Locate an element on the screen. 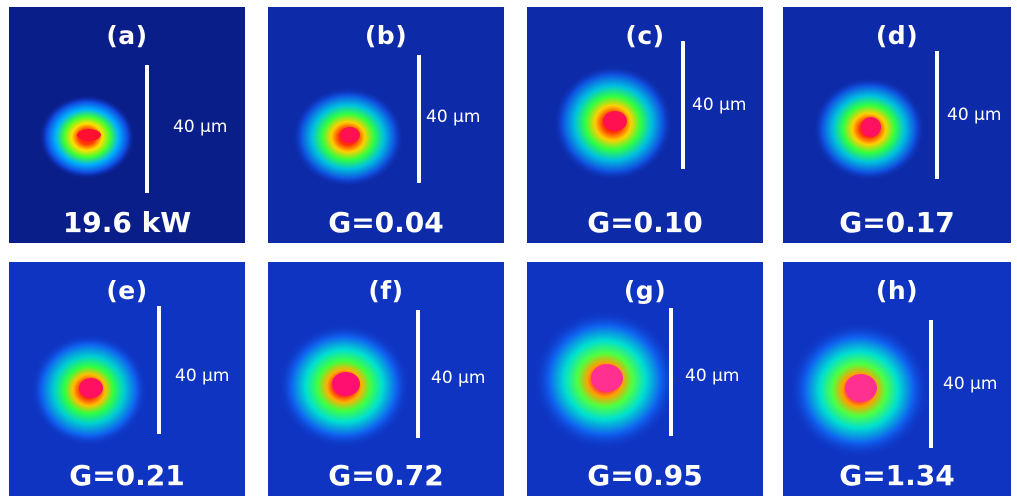  panel-caption: G=0.10 is located at coordinates (645, 222).